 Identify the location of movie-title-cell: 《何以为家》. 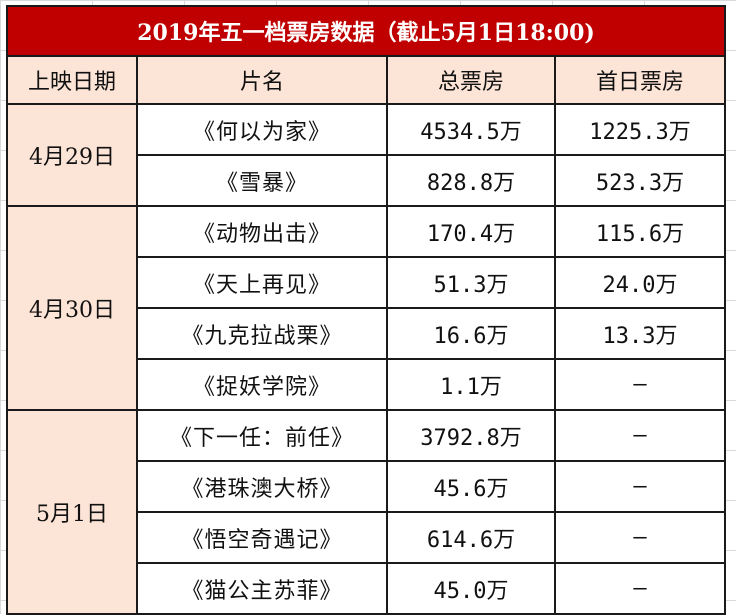
(262, 129).